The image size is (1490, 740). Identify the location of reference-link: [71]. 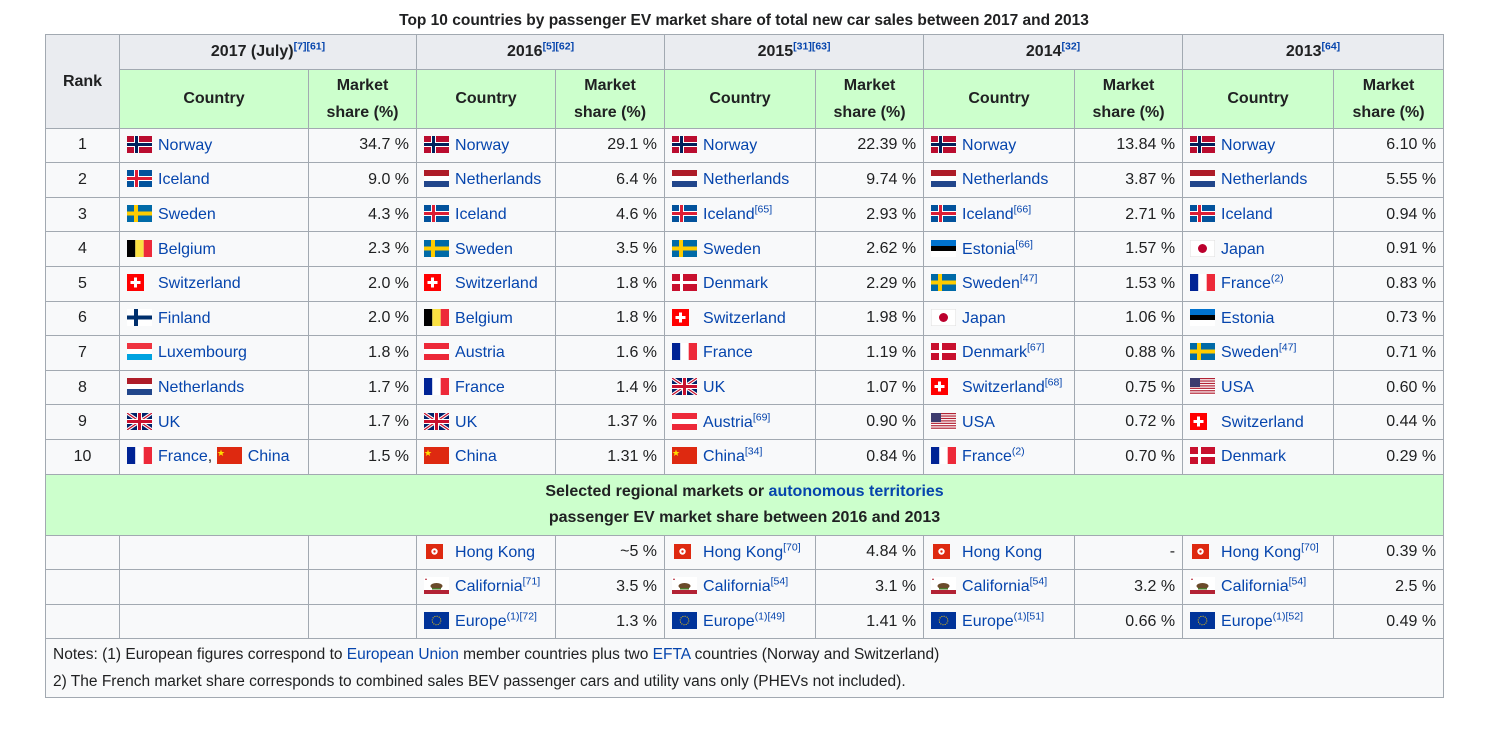
(531, 582).